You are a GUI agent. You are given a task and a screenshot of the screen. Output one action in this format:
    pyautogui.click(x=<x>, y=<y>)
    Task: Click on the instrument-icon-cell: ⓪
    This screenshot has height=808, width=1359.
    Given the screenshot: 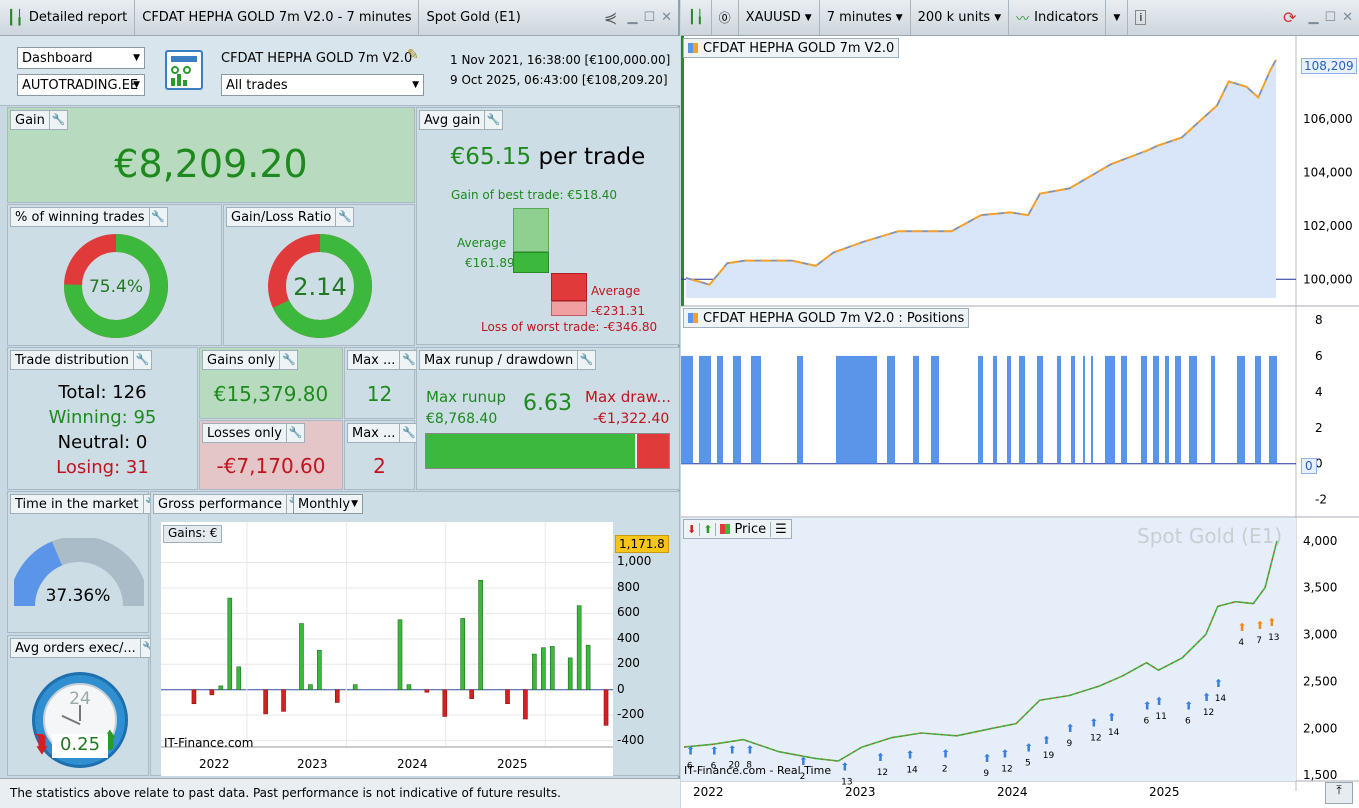 What is the action you would take?
    pyautogui.click(x=725, y=17)
    